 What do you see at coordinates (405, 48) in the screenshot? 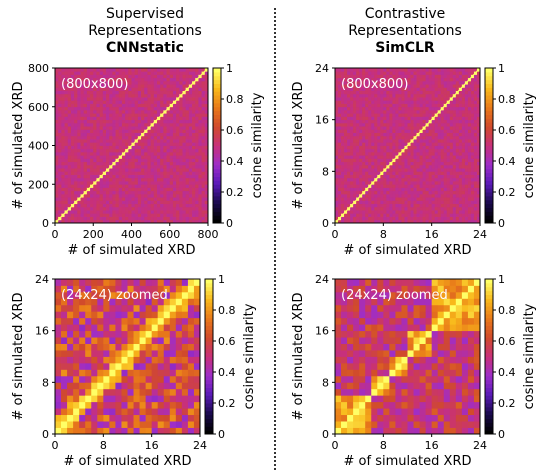
I see `right-title-model: SimCLR` at bounding box center [405, 48].